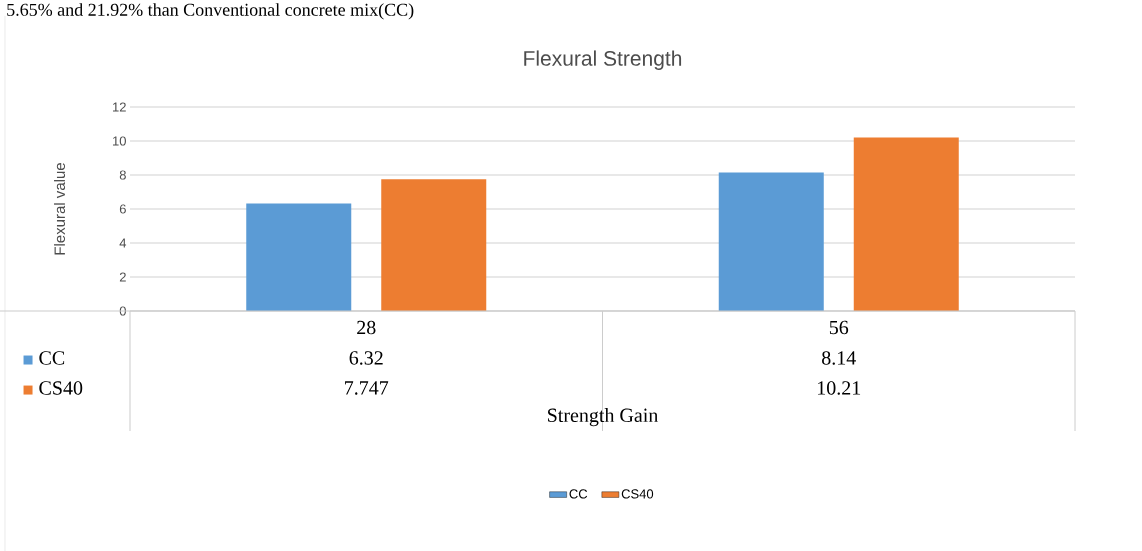  Describe the element at coordinates (637, 494) in the screenshot. I see `legend-label: CS40` at that location.